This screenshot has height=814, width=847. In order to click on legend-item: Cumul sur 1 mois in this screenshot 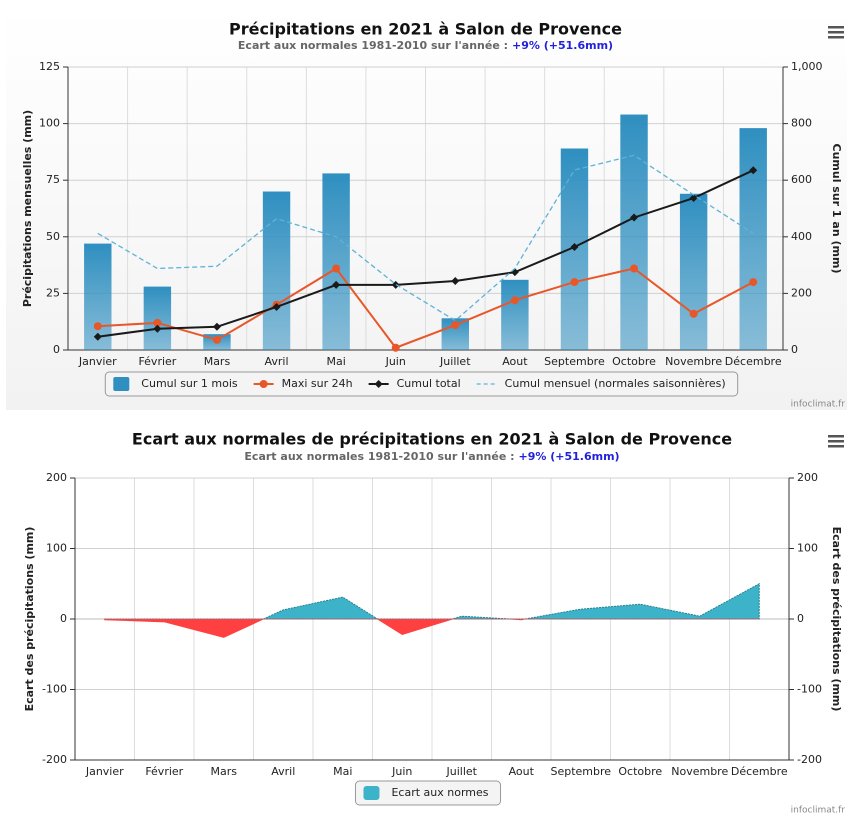, I will do `click(175, 384)`.